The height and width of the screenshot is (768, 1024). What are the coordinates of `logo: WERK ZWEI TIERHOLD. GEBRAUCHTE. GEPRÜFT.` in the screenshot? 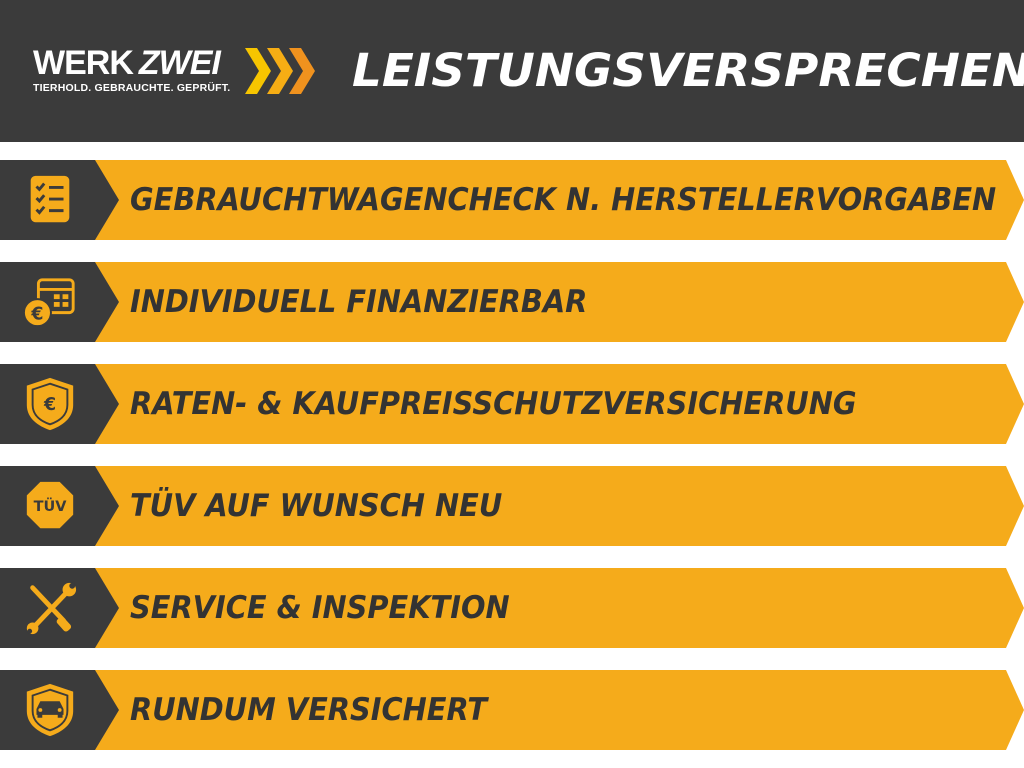 It's located at (131, 70).